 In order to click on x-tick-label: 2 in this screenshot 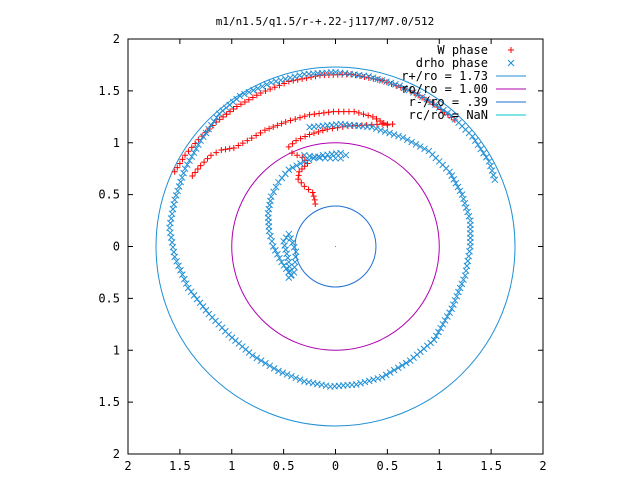, I will do `click(127, 466)`.